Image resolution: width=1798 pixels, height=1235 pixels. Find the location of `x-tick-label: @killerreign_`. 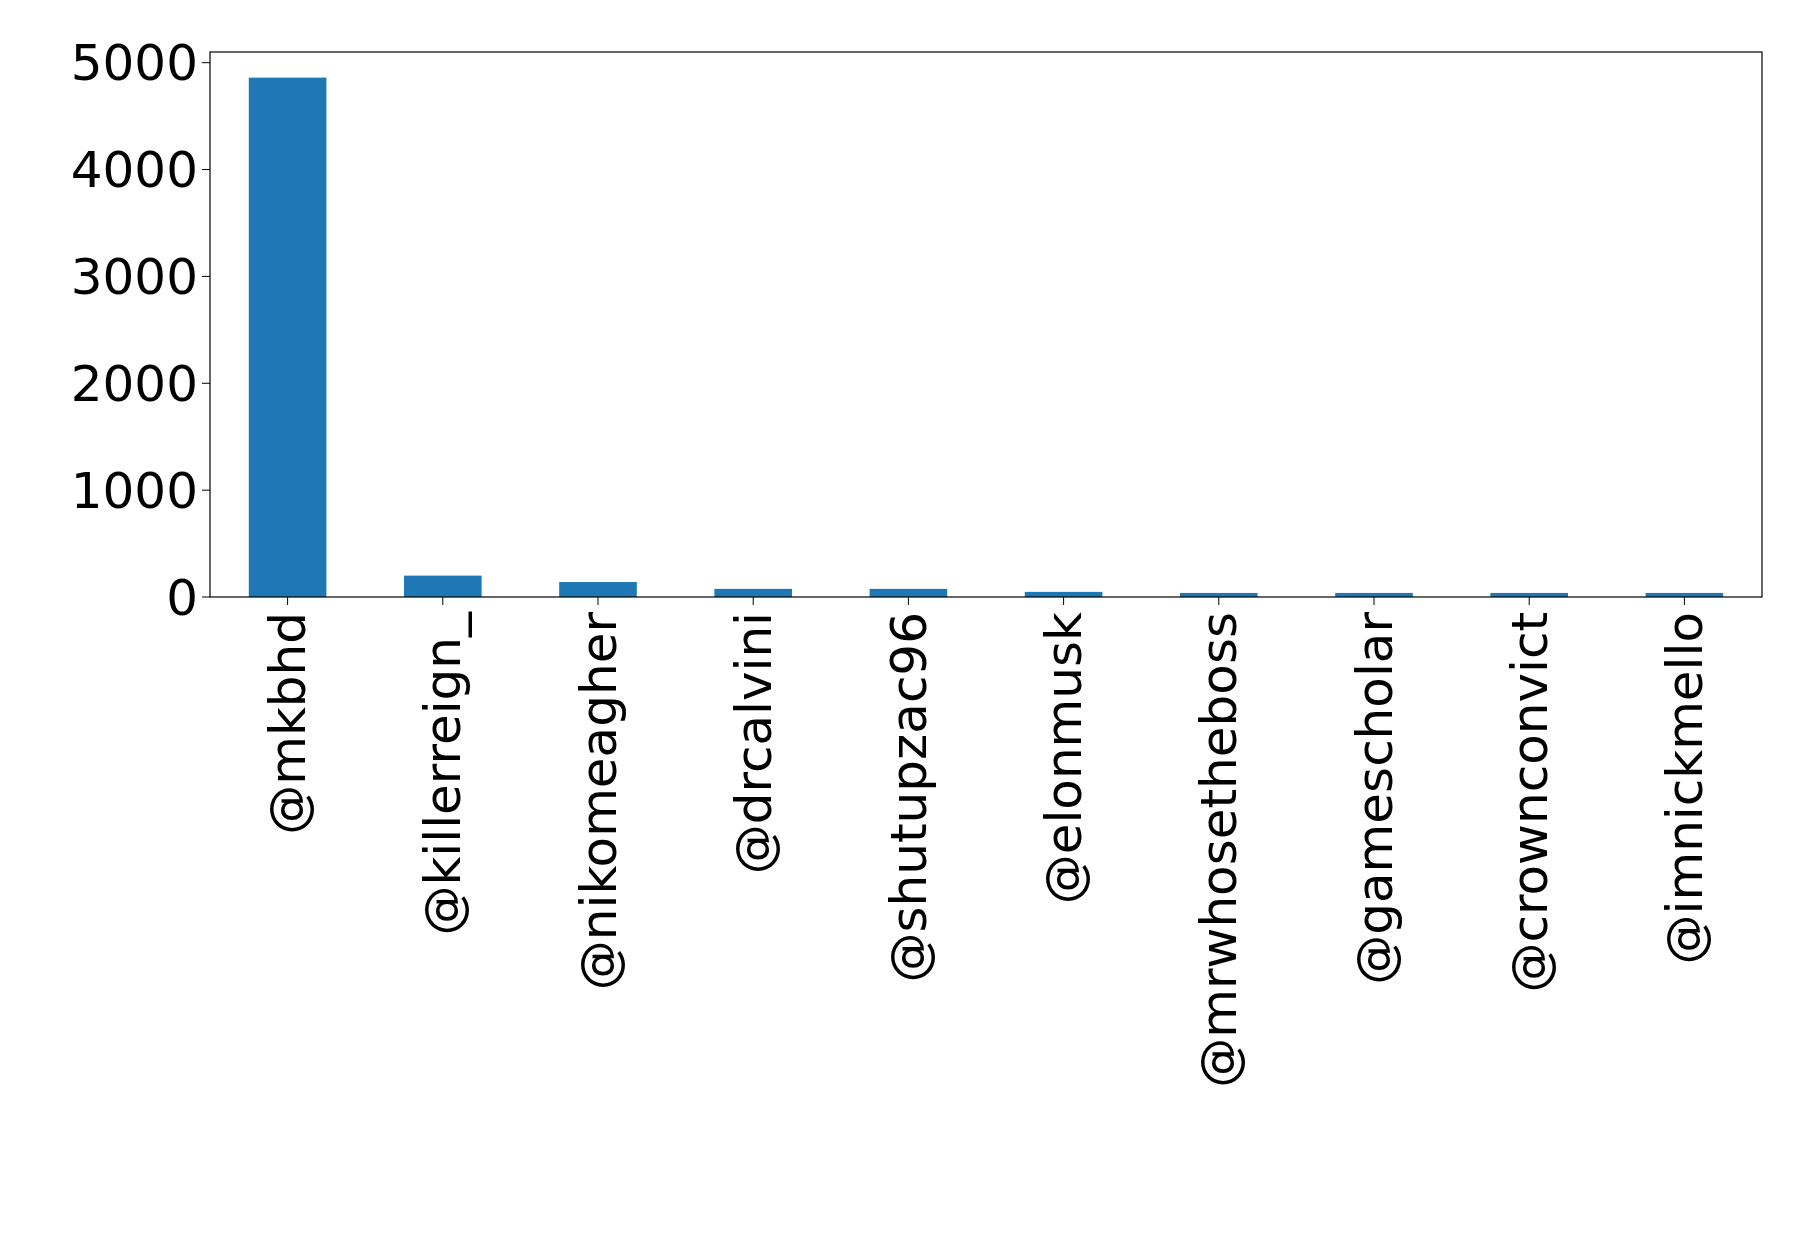

x-tick-label: @killerreign_ is located at coordinates (443, 773).